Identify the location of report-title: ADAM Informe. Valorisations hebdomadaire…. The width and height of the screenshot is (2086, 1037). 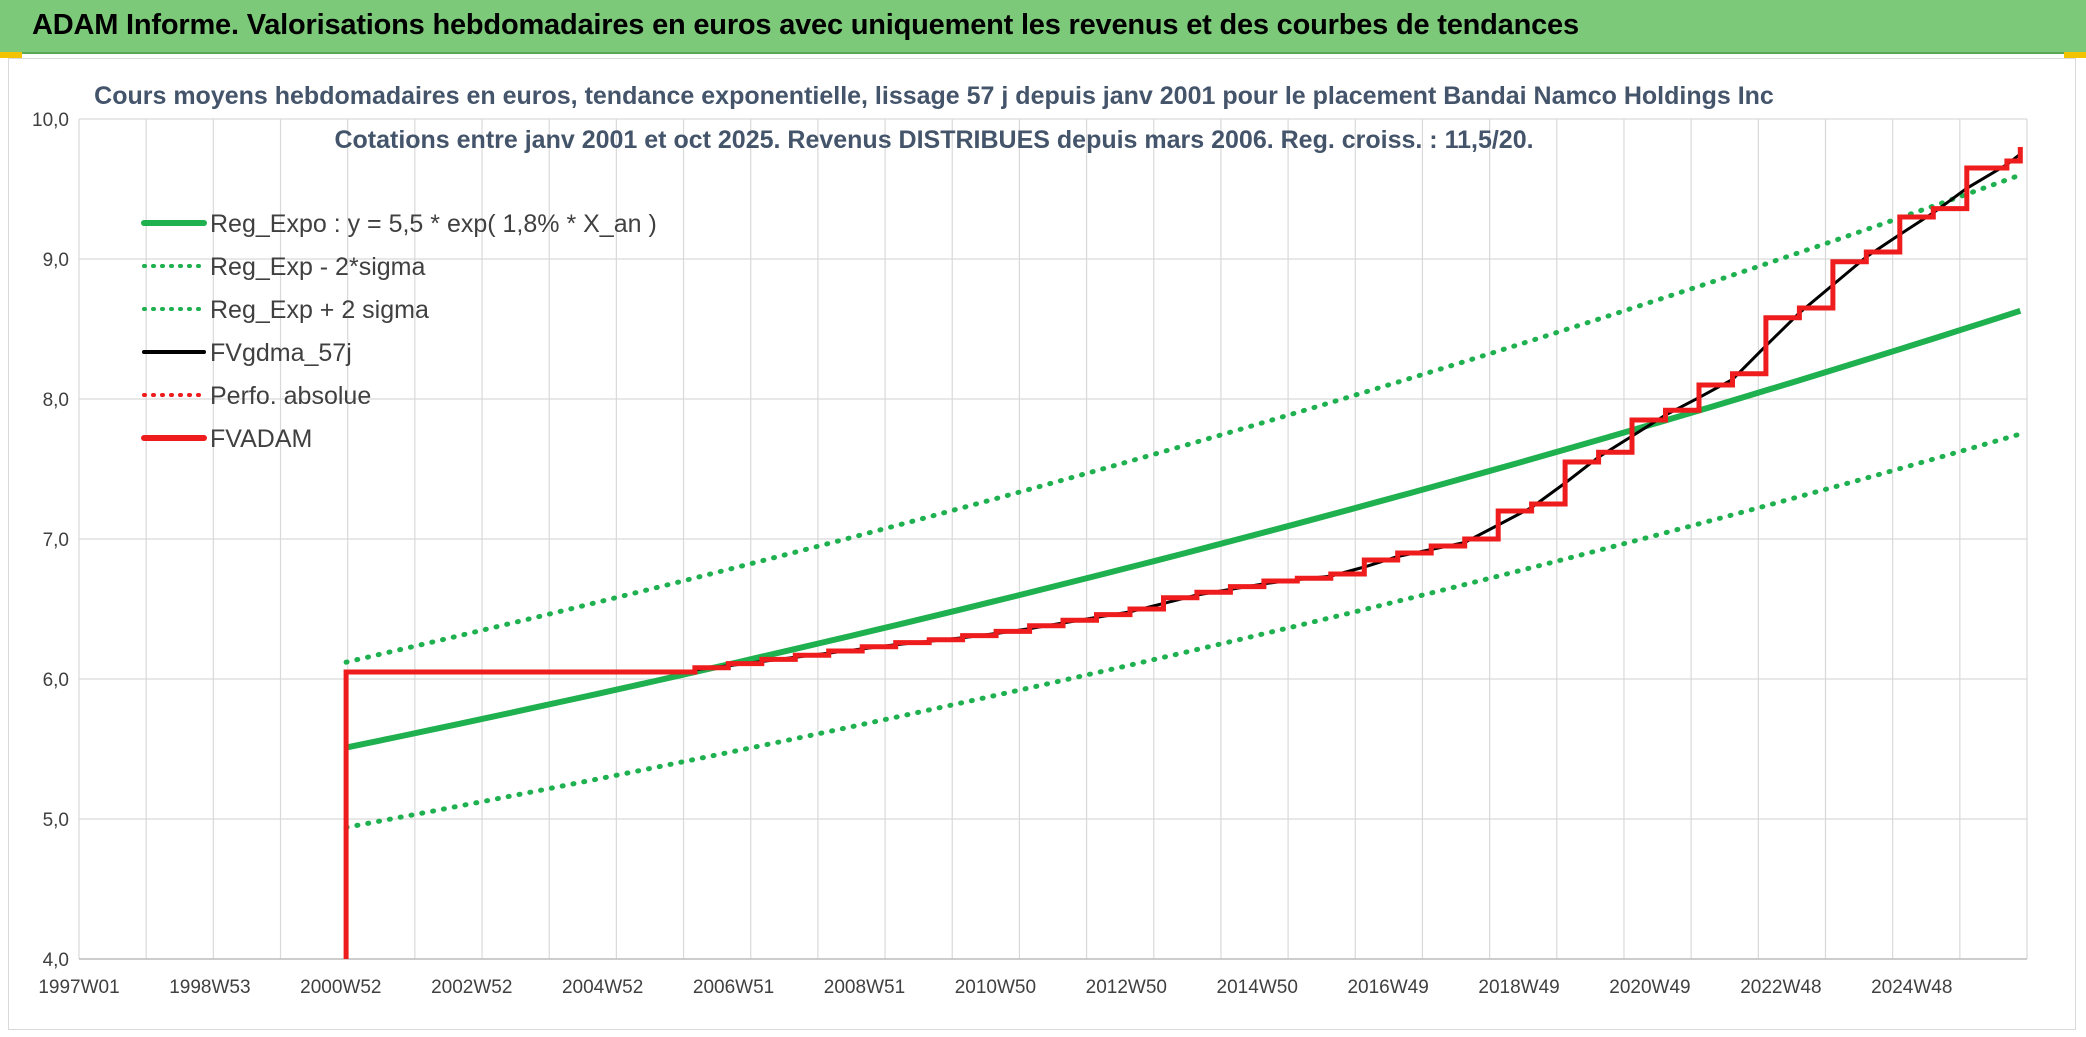
(805, 25).